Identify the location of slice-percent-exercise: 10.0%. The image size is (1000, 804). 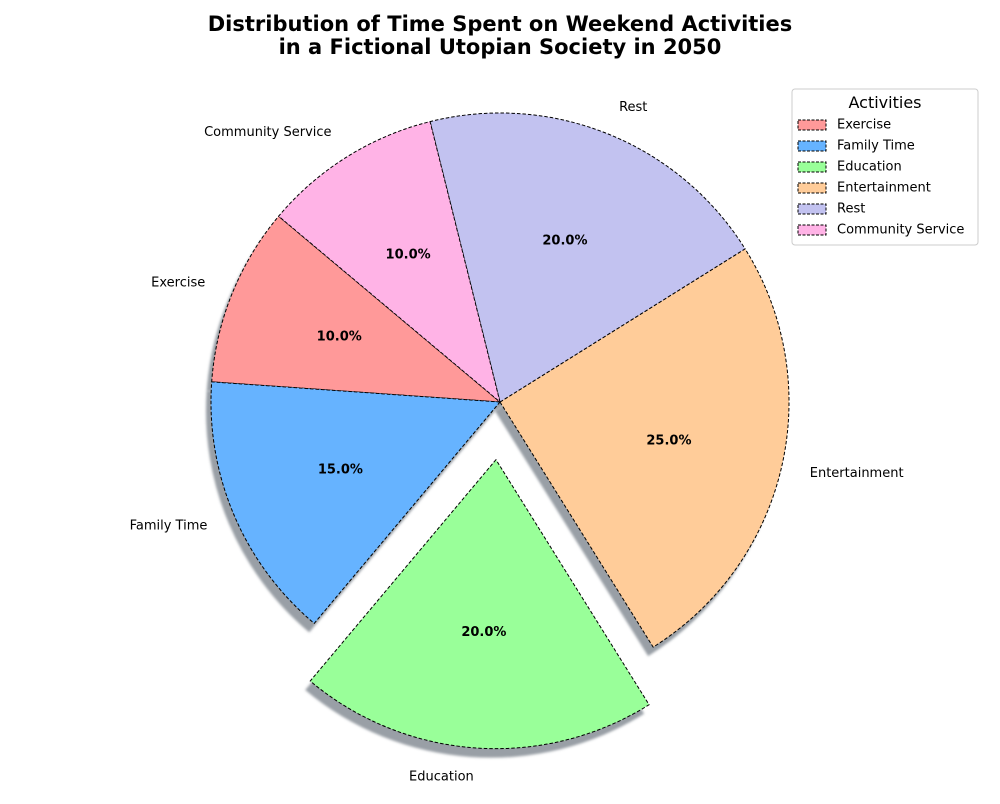
(339, 337).